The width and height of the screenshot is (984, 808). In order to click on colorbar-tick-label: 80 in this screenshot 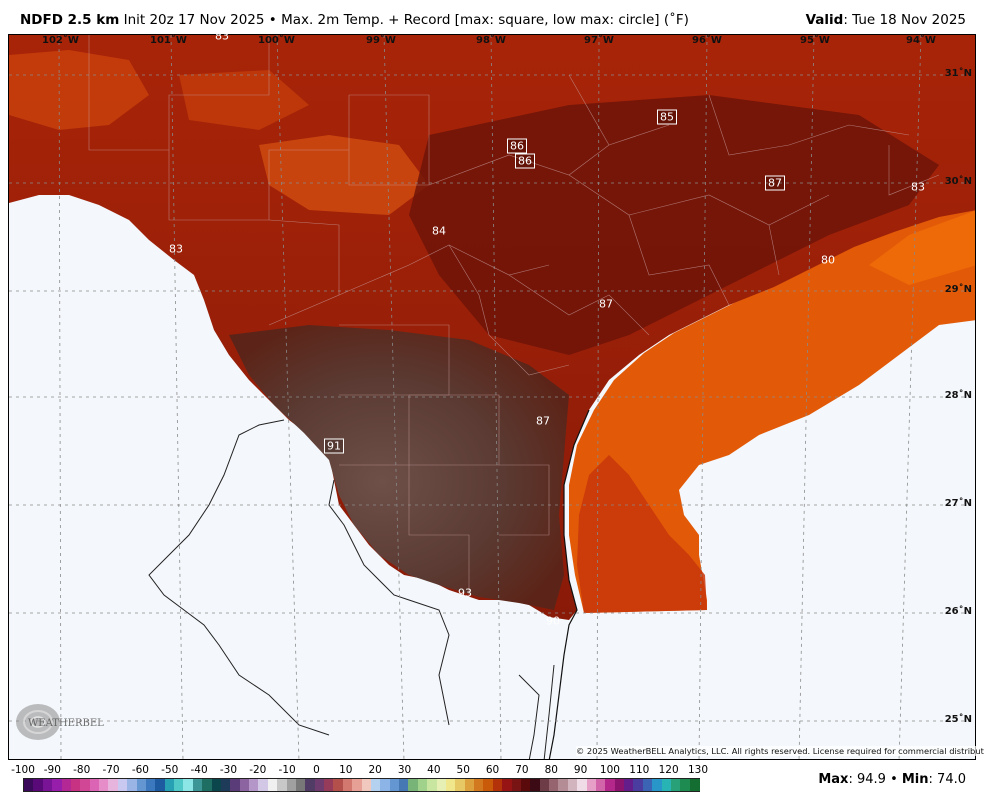, I will do `click(551, 770)`.